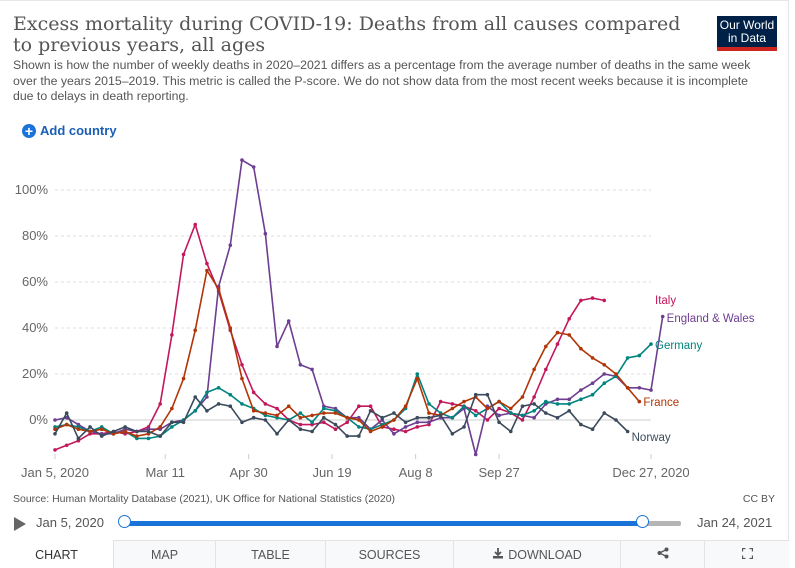  I want to click on series-label-france: France, so click(661, 403).